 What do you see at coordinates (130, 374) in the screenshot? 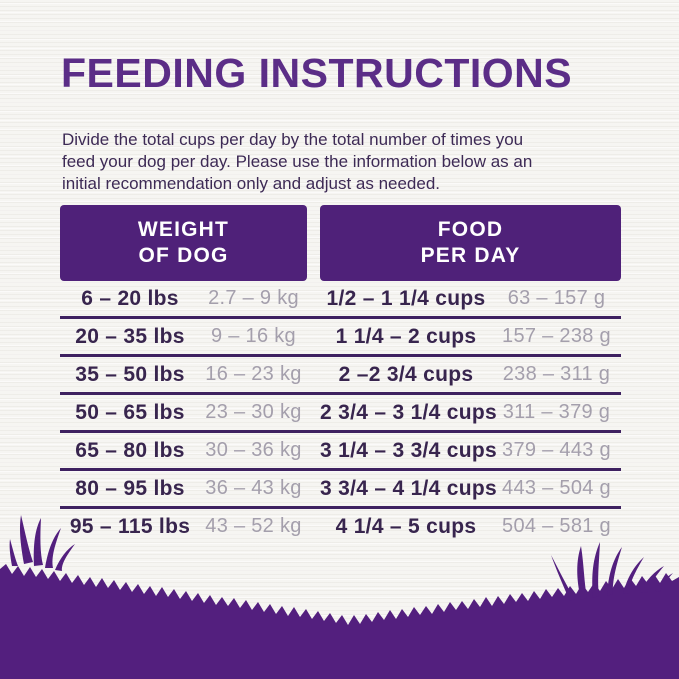
I see `cell-weight-lbs: 35 – 50 lbs` at bounding box center [130, 374].